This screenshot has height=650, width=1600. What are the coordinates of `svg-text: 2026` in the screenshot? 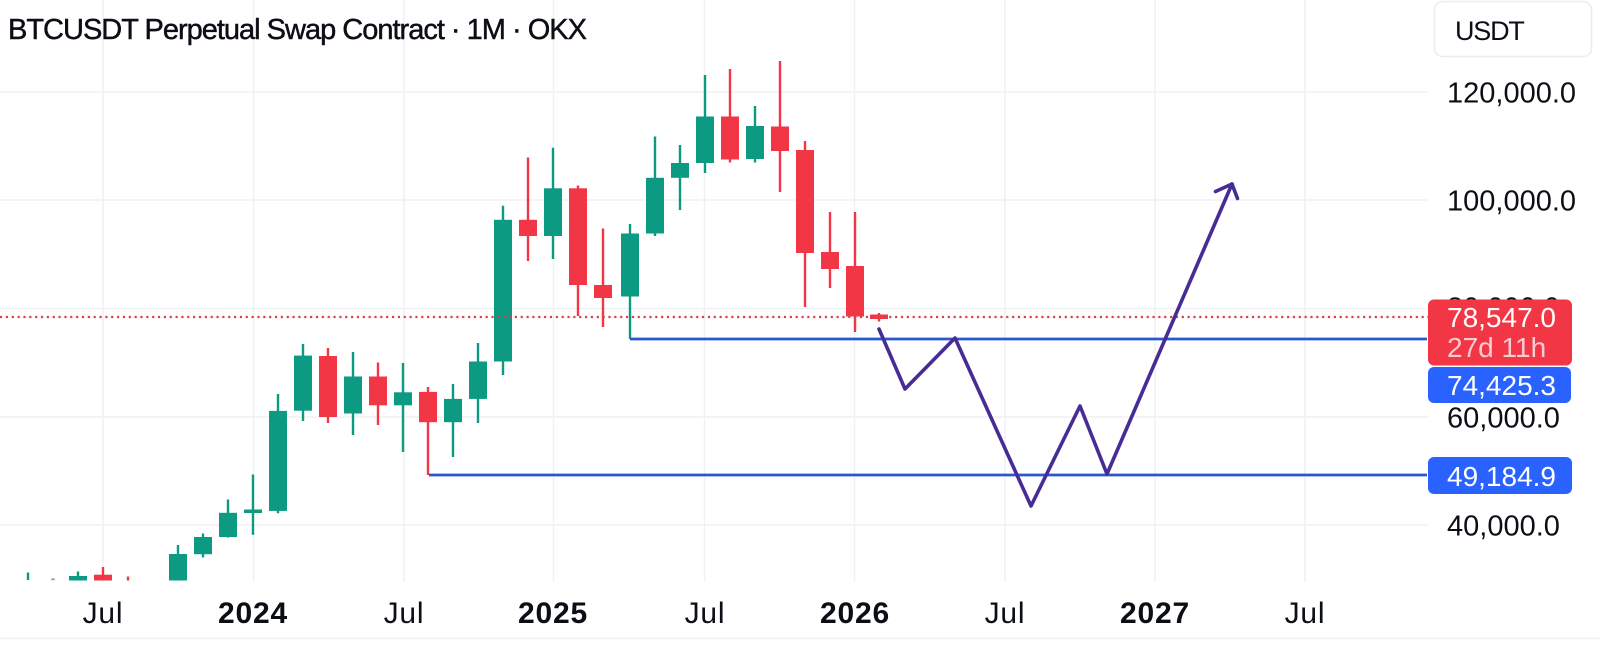 It's located at (855, 613).